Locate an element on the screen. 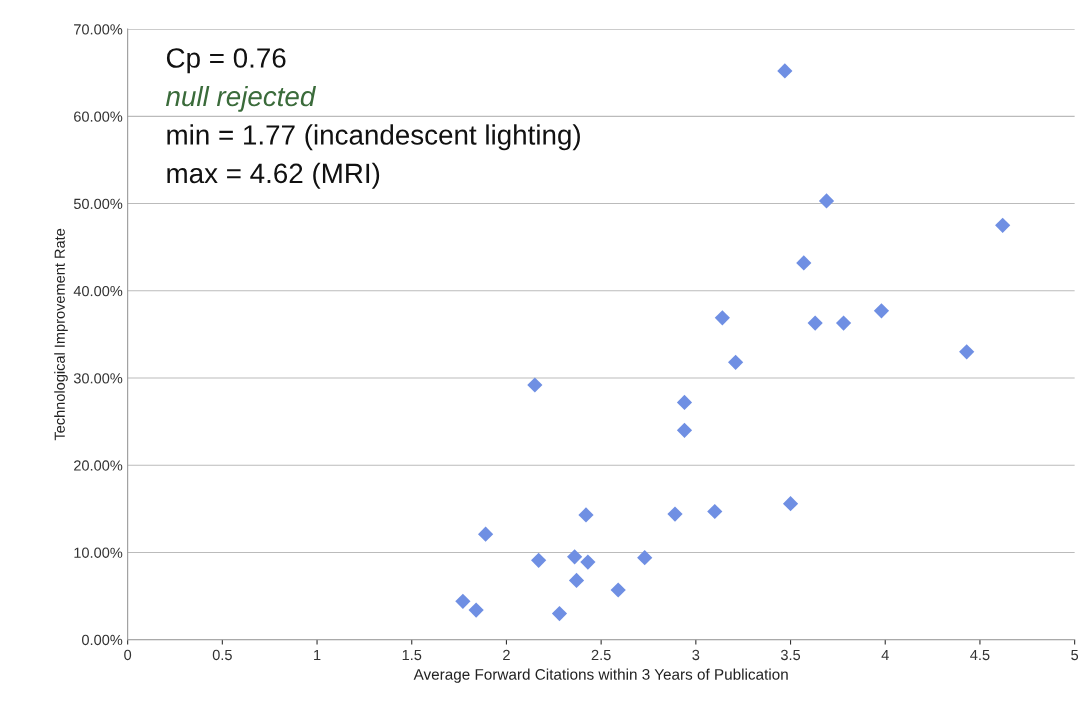  y-tick-label: 10.00% is located at coordinates (98, 552).